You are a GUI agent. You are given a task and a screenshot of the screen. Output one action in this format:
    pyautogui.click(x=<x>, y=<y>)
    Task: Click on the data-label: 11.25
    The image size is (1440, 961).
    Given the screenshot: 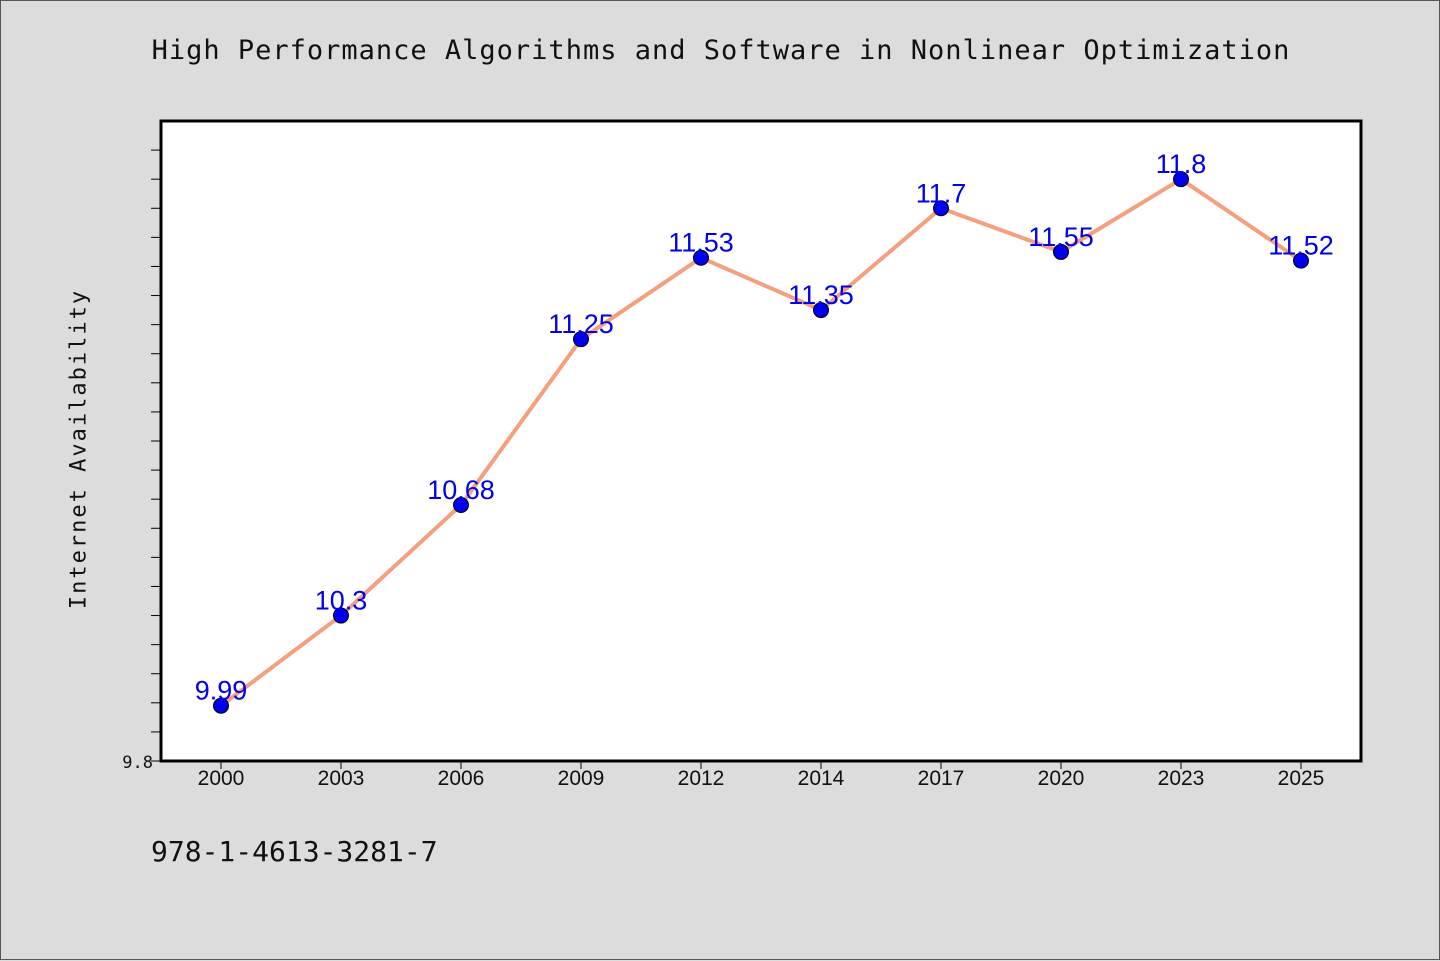 What is the action you would take?
    pyautogui.click(x=581, y=324)
    